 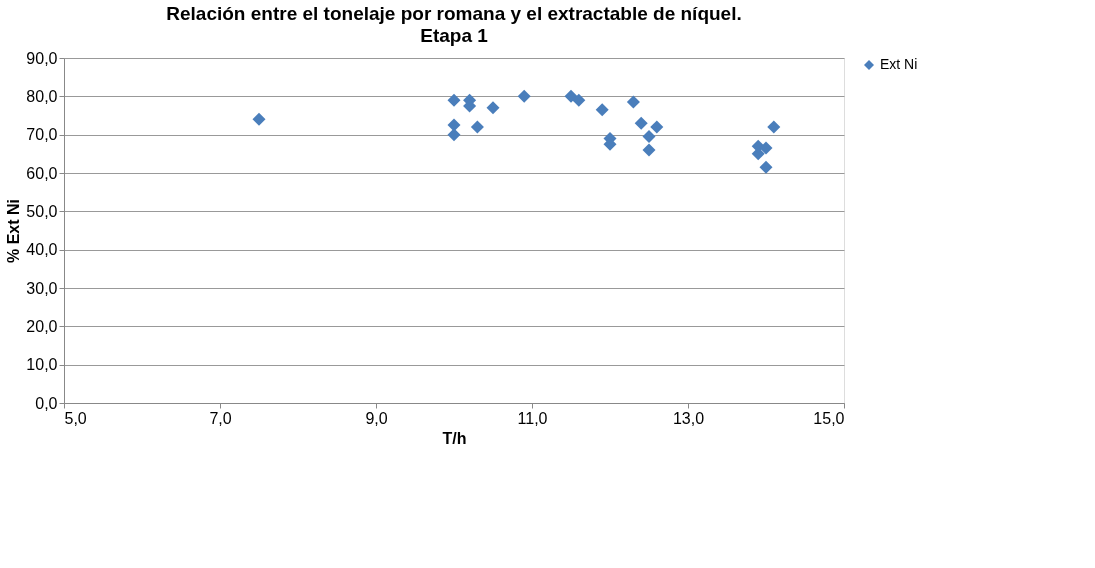 What do you see at coordinates (376, 418) in the screenshot?
I see `x-tick-label: 9,0` at bounding box center [376, 418].